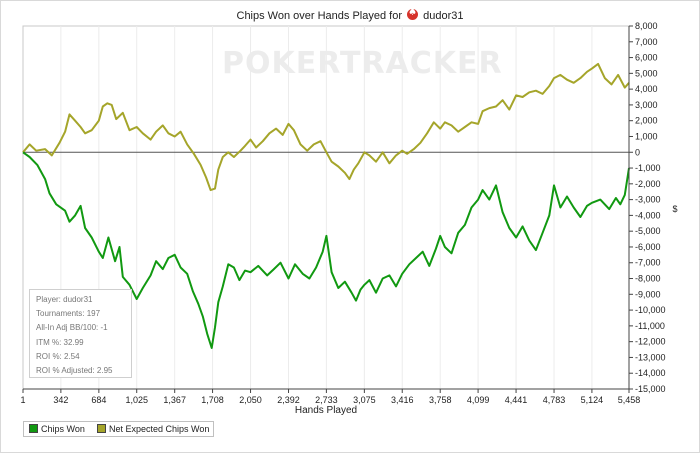  I want to click on legend-item-net-expected: Net Expected Chips Won, so click(153, 430).